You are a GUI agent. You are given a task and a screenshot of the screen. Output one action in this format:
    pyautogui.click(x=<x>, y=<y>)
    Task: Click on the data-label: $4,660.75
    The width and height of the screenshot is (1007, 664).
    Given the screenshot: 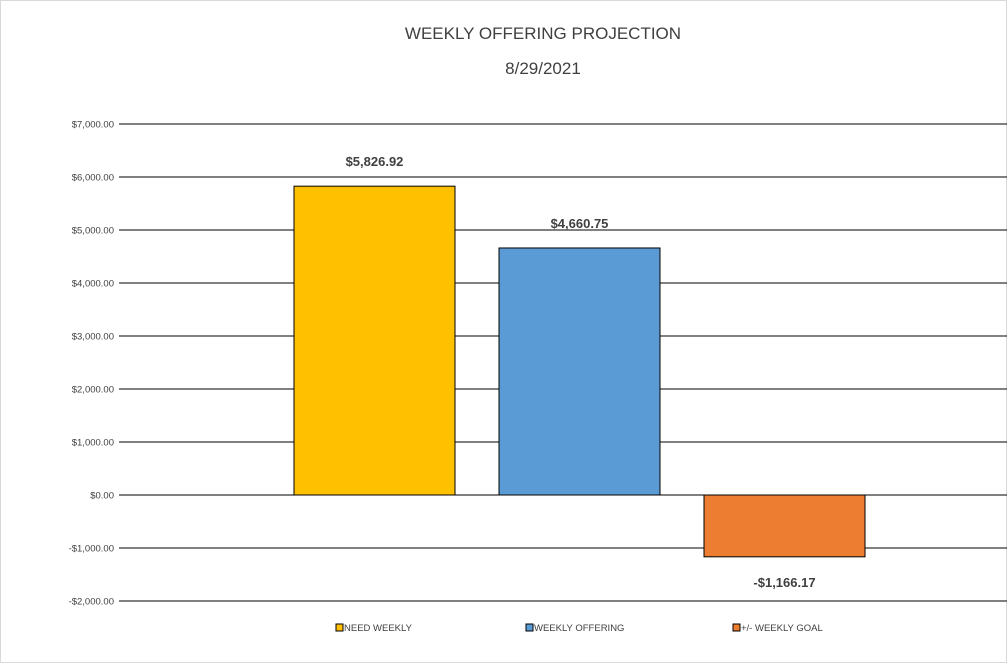 What is the action you would take?
    pyautogui.click(x=580, y=223)
    